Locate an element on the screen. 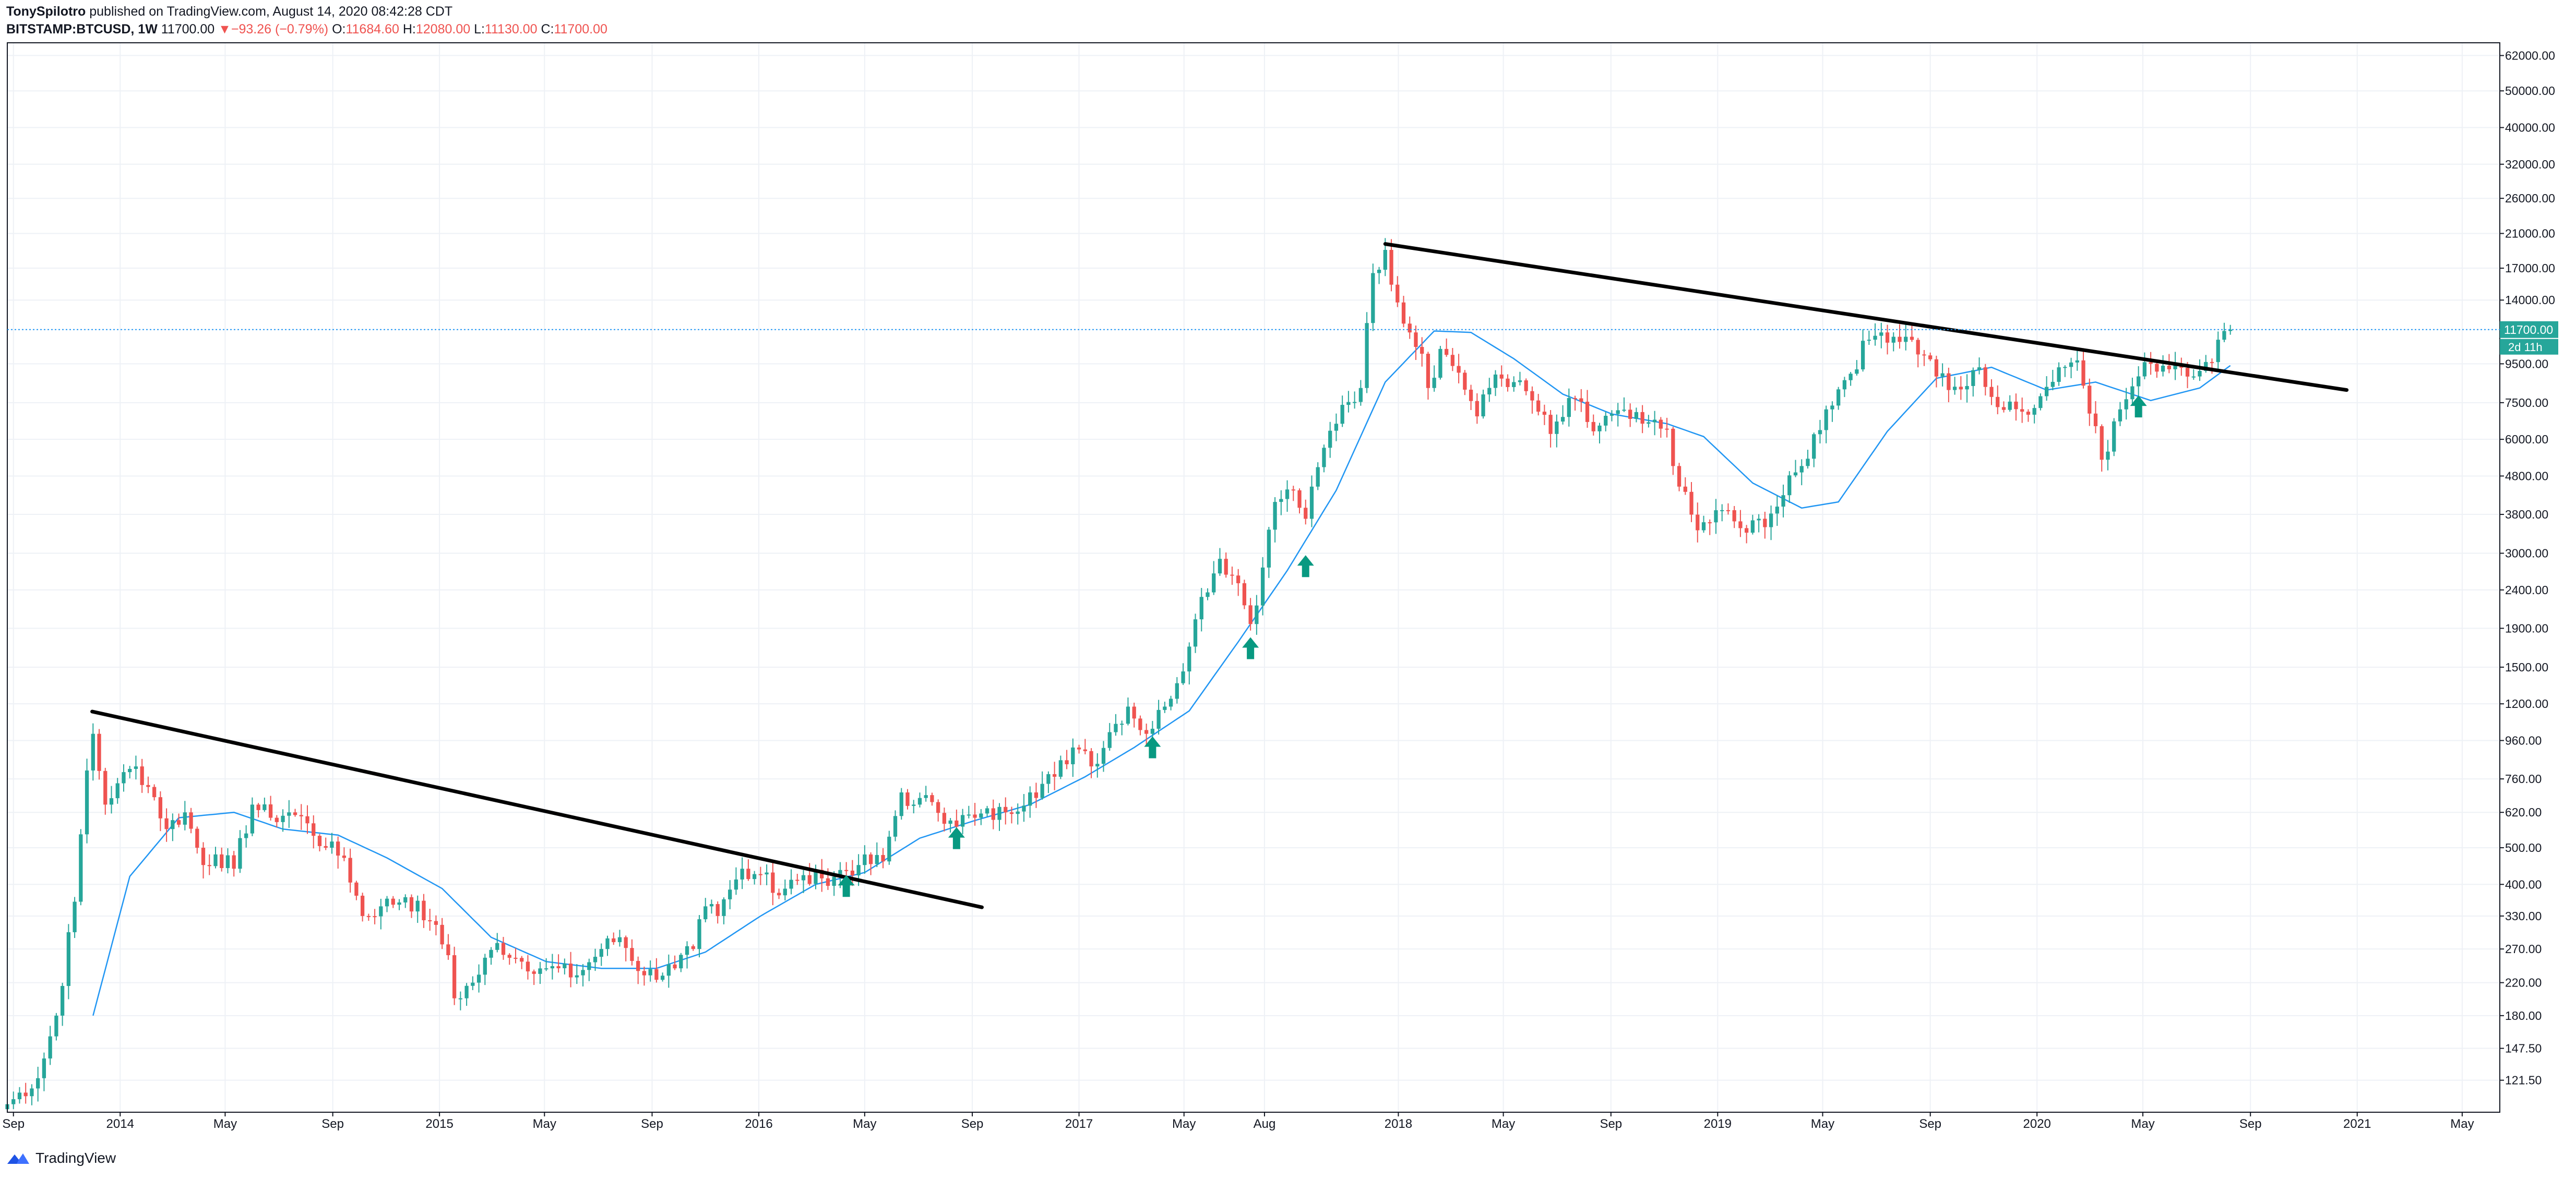 Image resolution: width=2576 pixels, height=1179 pixels. time-tick-label: 2015 is located at coordinates (439, 1124).